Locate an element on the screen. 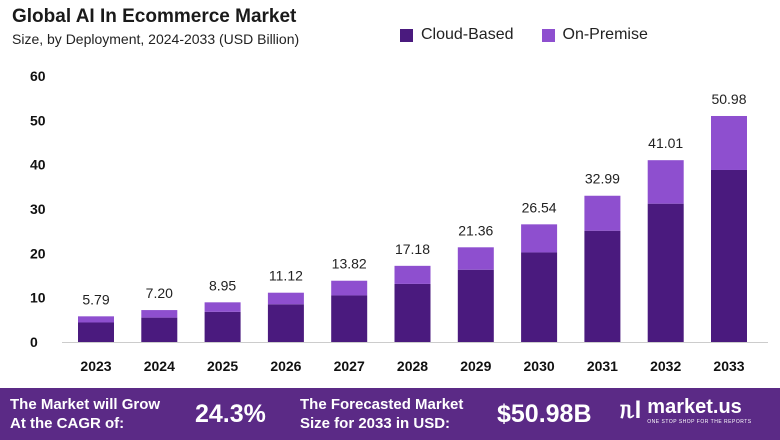  bar-on-premise-2023 is located at coordinates (96, 319).